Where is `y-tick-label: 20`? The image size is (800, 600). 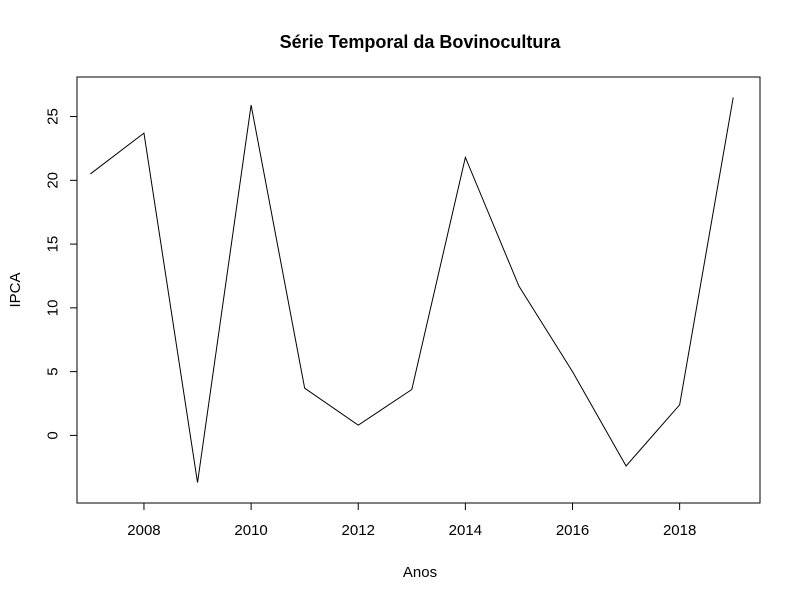
y-tick-label: 20 is located at coordinates (53, 180).